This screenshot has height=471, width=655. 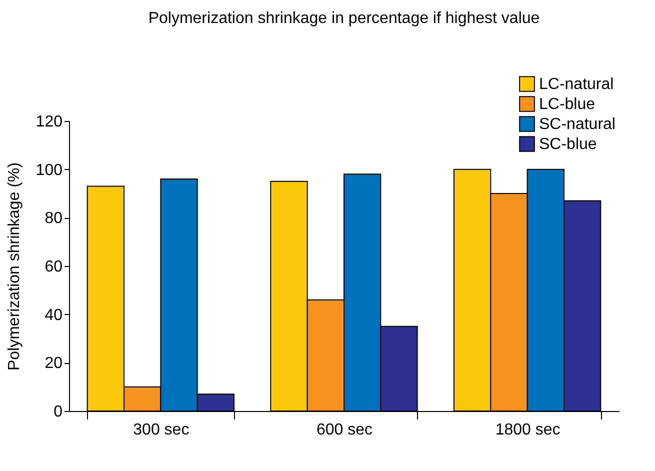 I want to click on y-tick-label: 0, so click(x=58, y=412).